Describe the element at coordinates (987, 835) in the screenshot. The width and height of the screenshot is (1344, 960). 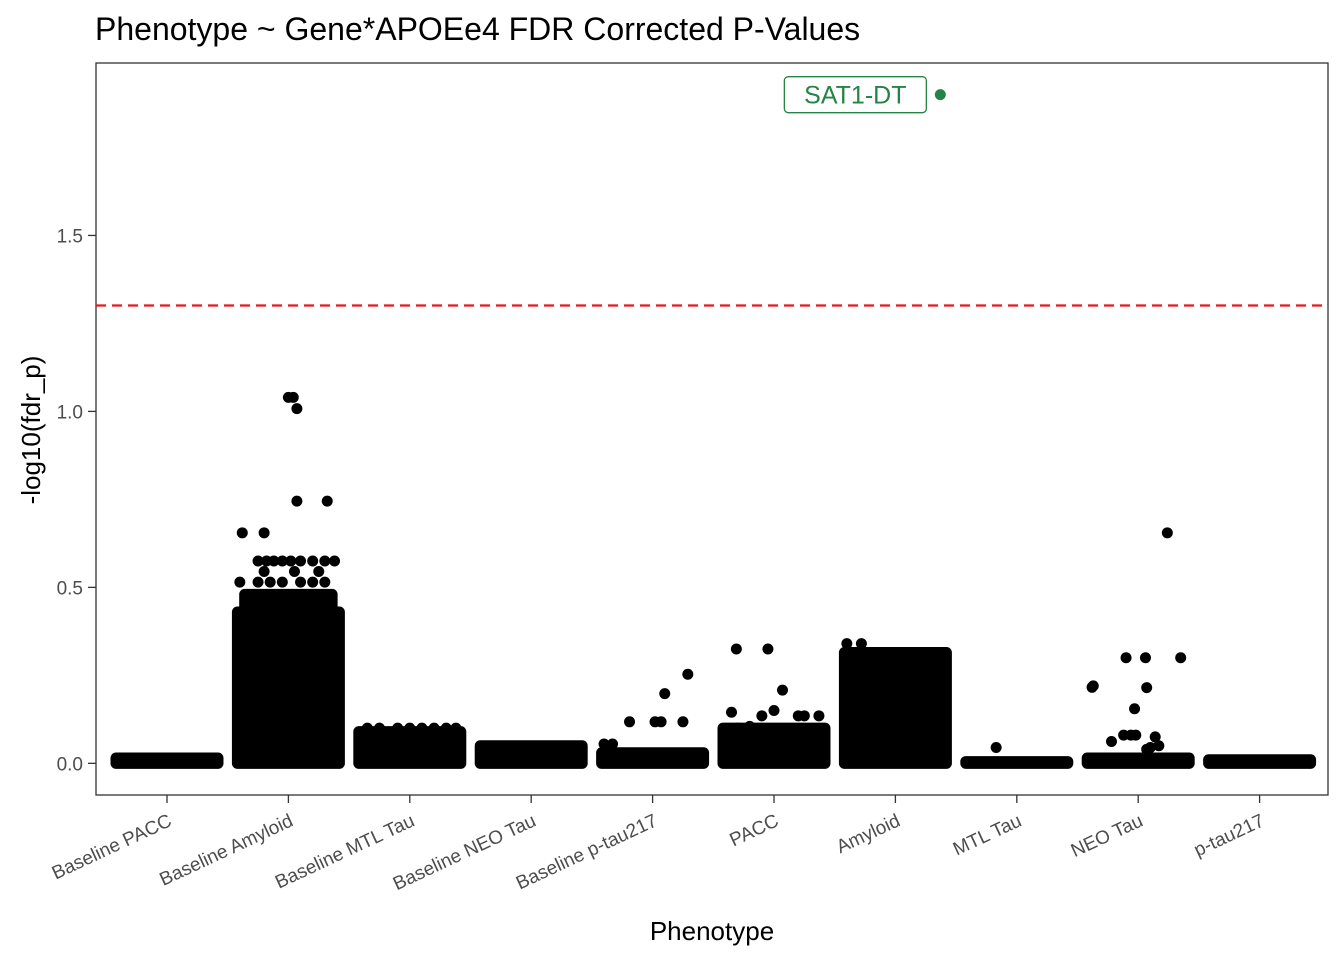
I see `x-tick-label-8: MTL Tau` at that location.